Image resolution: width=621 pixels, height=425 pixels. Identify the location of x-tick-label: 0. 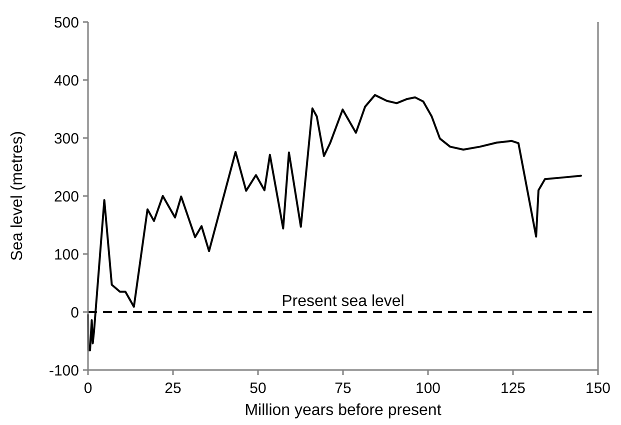
(88, 388).